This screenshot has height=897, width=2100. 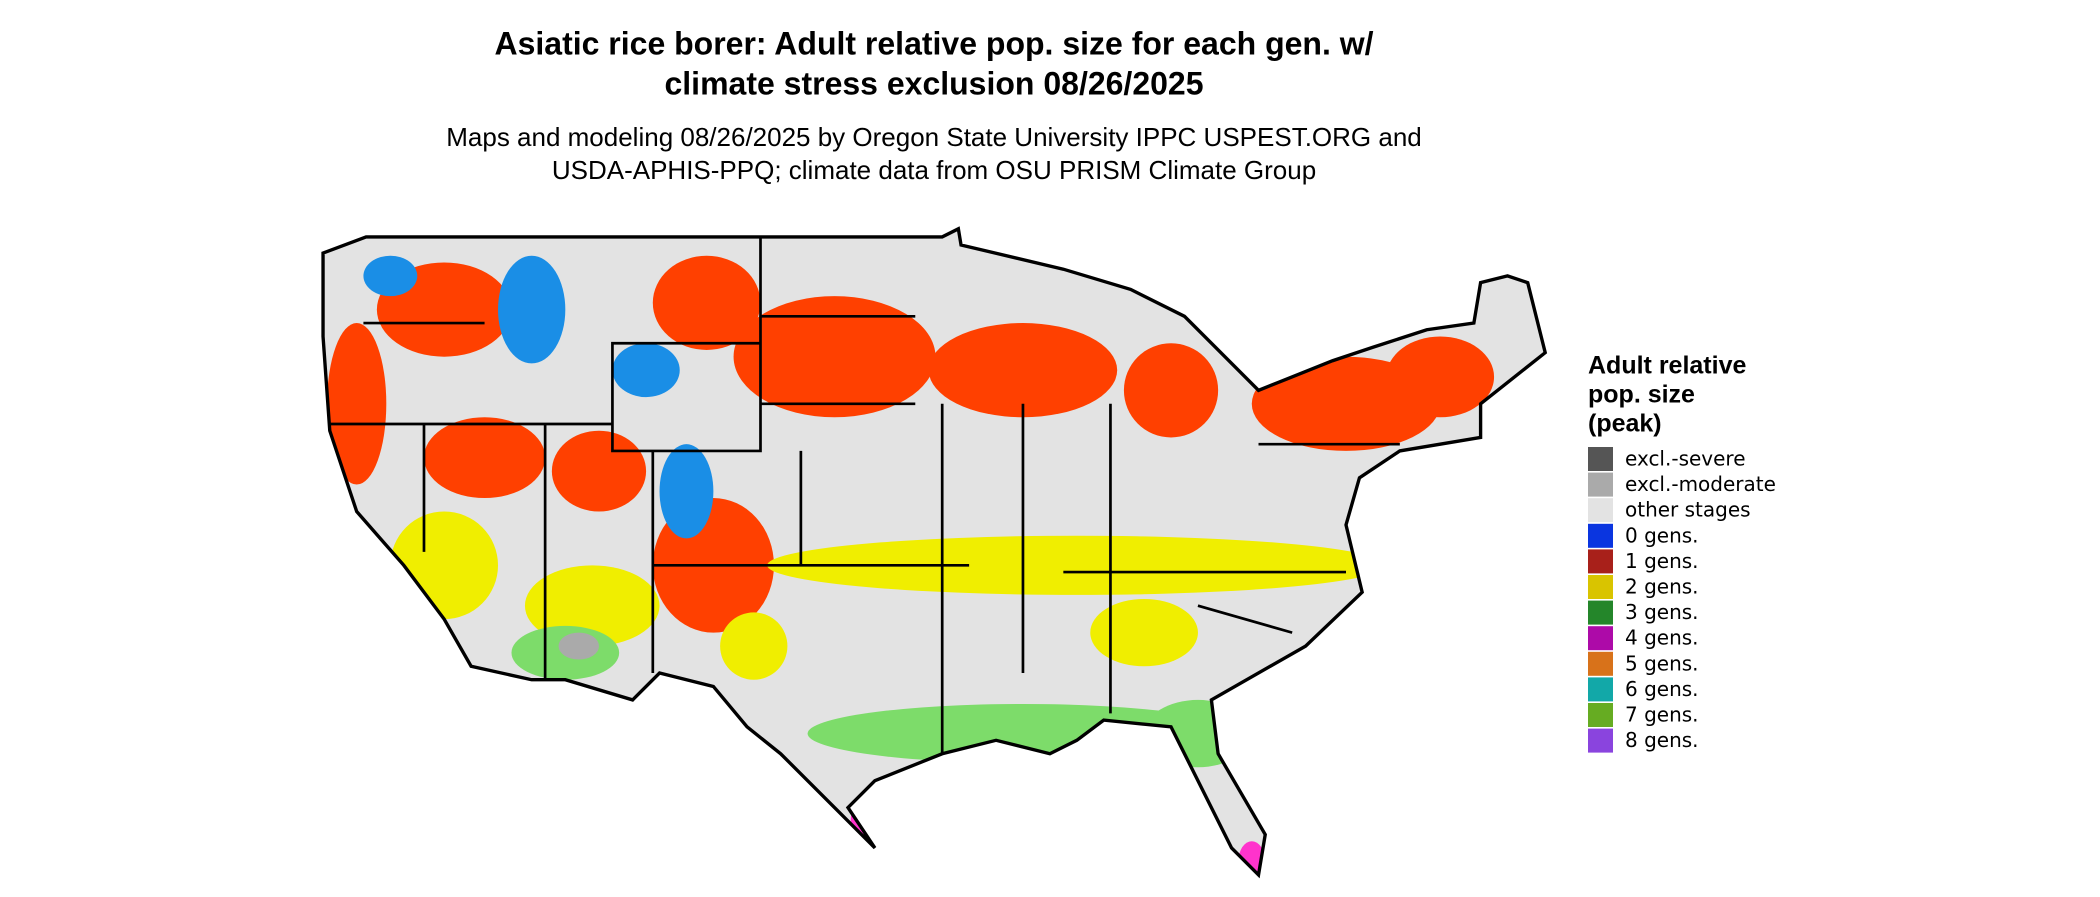 I want to click on legend-label: 4 gens., so click(x=1662, y=638).